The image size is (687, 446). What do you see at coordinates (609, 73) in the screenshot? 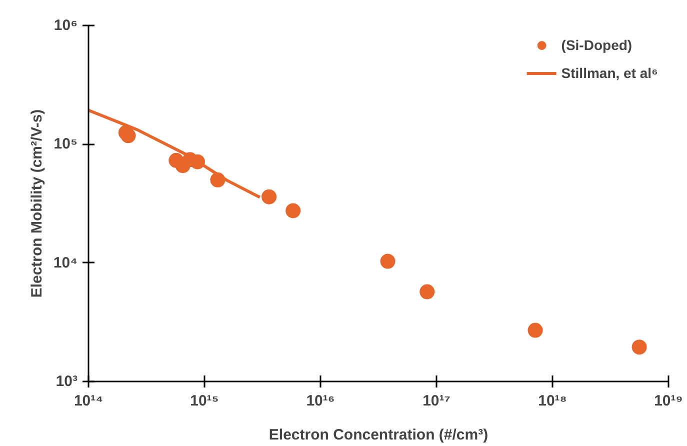
I see `legend-label: Stillman, et al⁶` at bounding box center [609, 73].